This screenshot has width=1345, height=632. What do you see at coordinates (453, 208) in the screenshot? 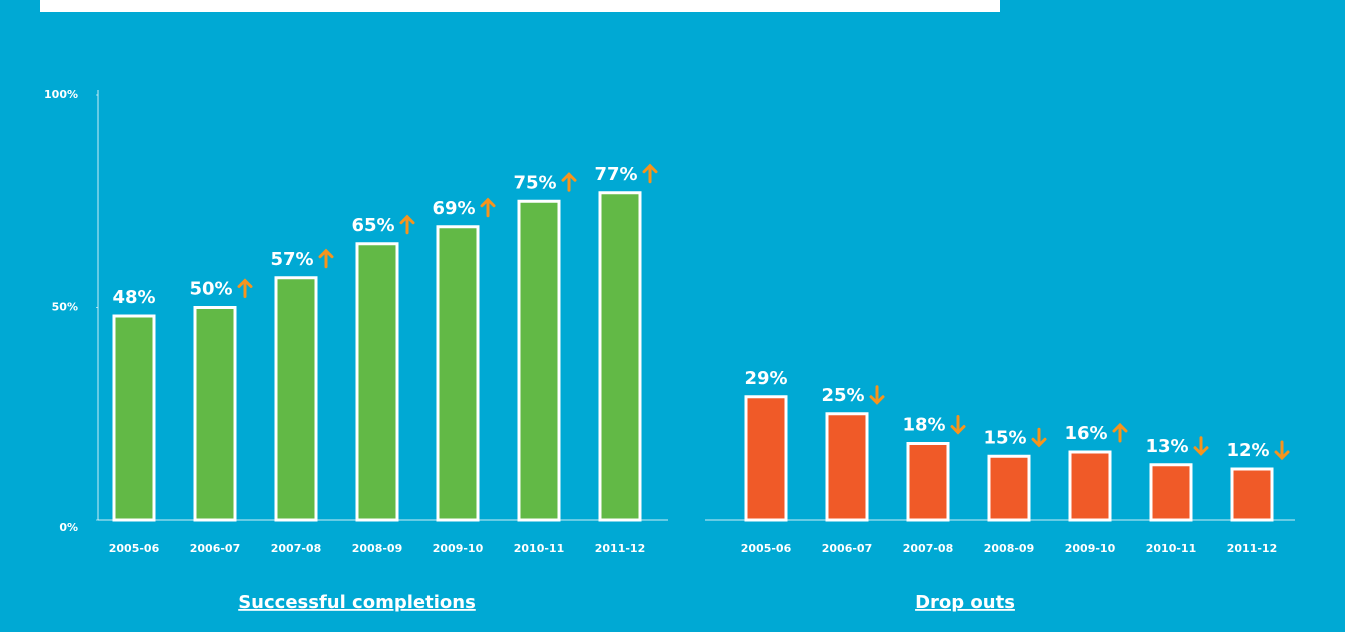
I see `value-label: 69%` at bounding box center [453, 208].